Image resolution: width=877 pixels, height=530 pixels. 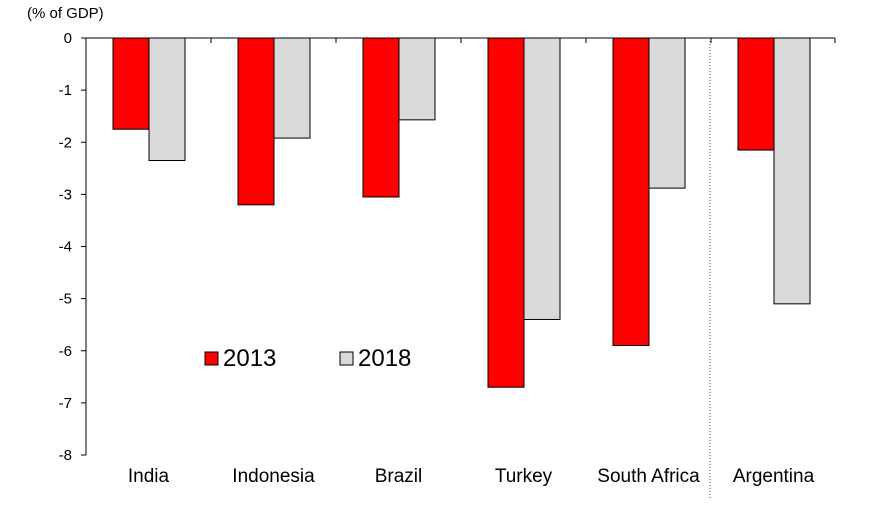 I want to click on x-tick-label: Turkey, so click(x=524, y=476).